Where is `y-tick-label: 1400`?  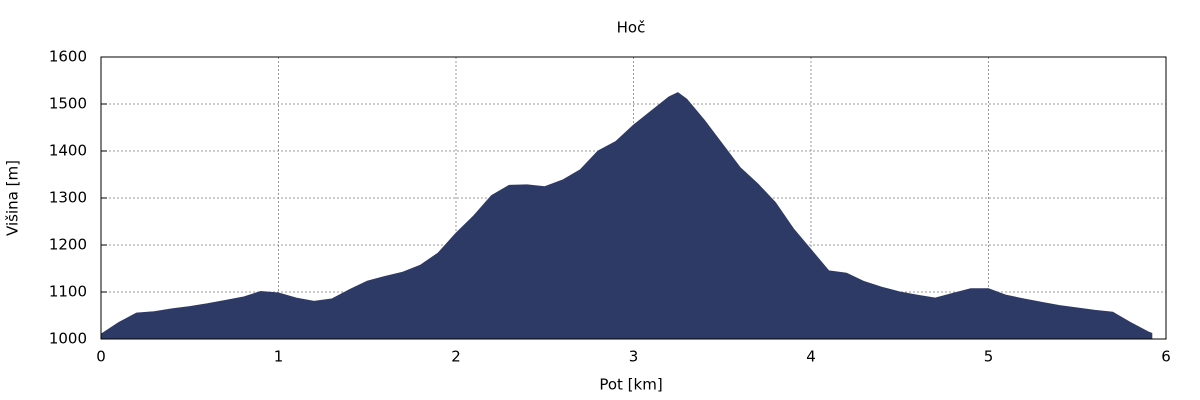 y-tick-label: 1400 is located at coordinates (68, 151).